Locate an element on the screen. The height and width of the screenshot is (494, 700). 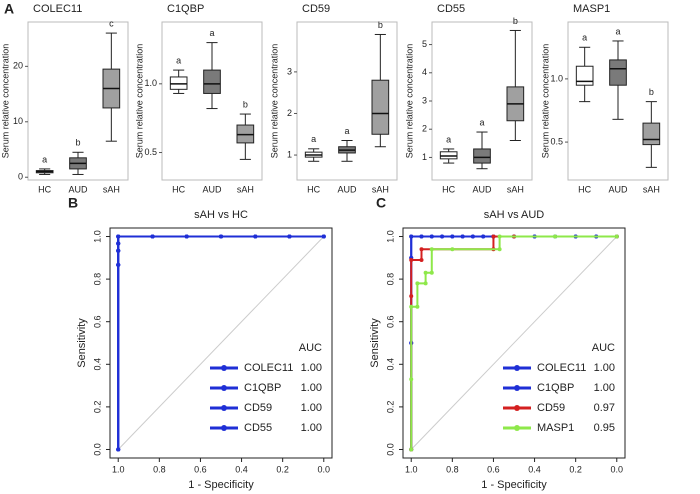
y-tick-label: 4 is located at coordinates (424, 72).